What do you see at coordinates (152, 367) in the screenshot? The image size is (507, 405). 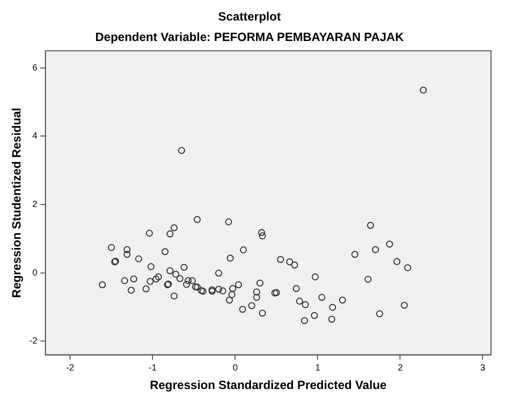 I see `x-tick-label: -1` at bounding box center [152, 367].